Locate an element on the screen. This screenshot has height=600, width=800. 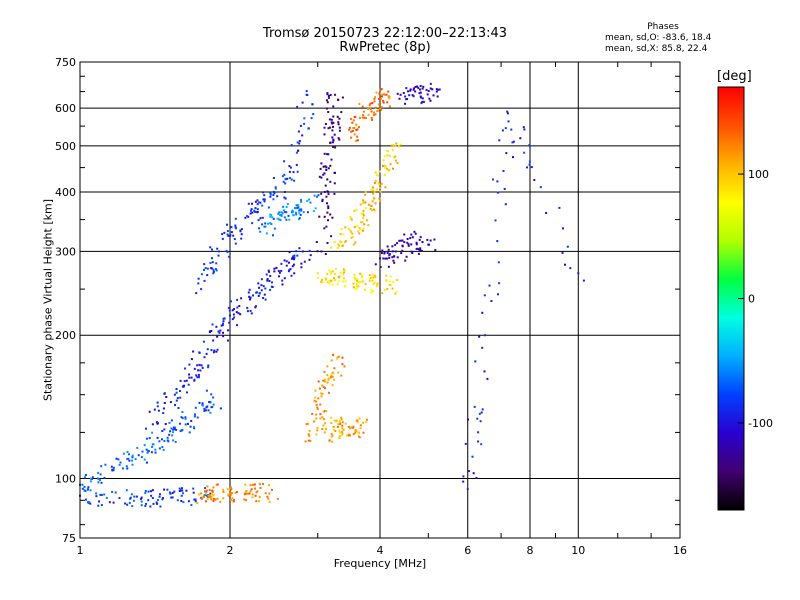
y-tick-label: 100 is located at coordinates (65, 479).